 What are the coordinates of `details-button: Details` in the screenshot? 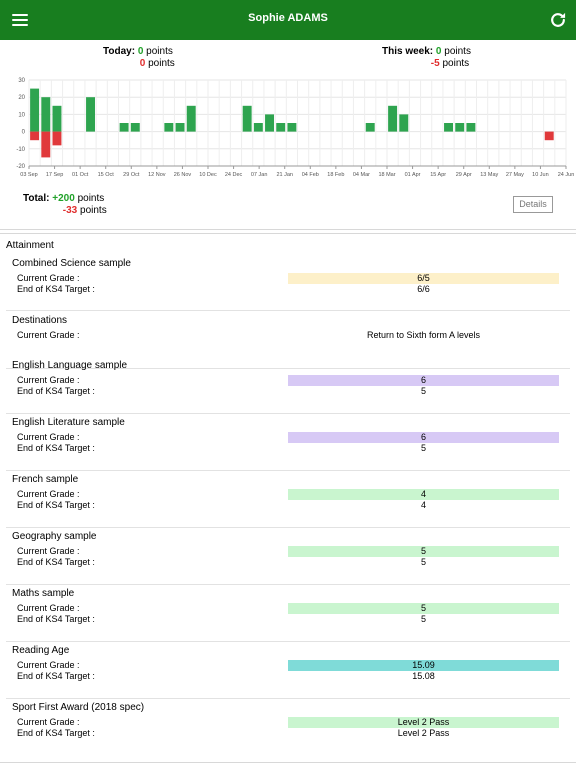 It's located at (533, 204).